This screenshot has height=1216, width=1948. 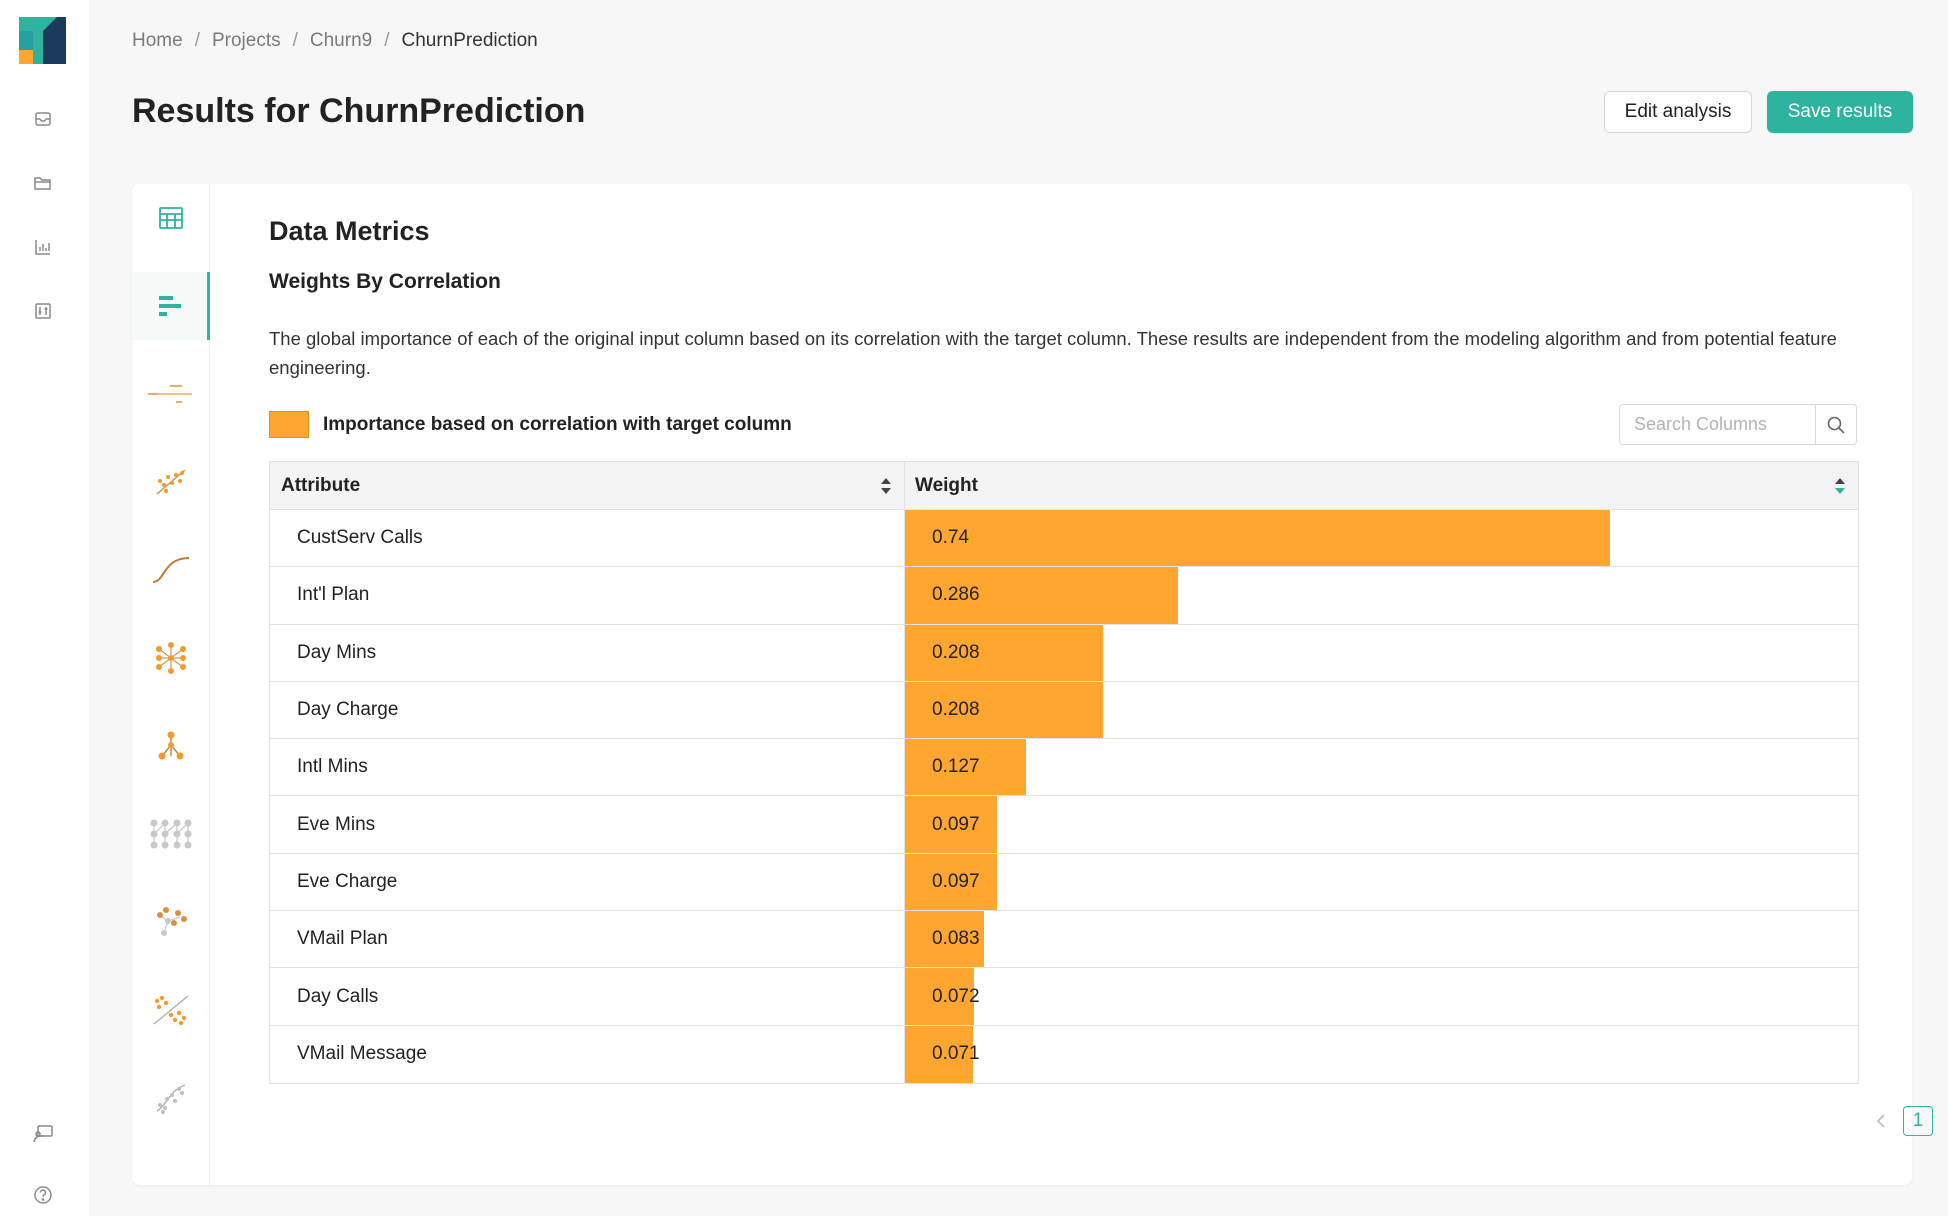 I want to click on attribute-column-header: Attribute, so click(x=587, y=485).